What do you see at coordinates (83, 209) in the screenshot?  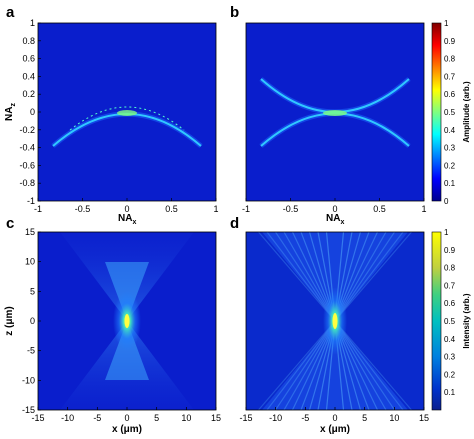 I see `x-tick-label: -0.5` at bounding box center [83, 209].